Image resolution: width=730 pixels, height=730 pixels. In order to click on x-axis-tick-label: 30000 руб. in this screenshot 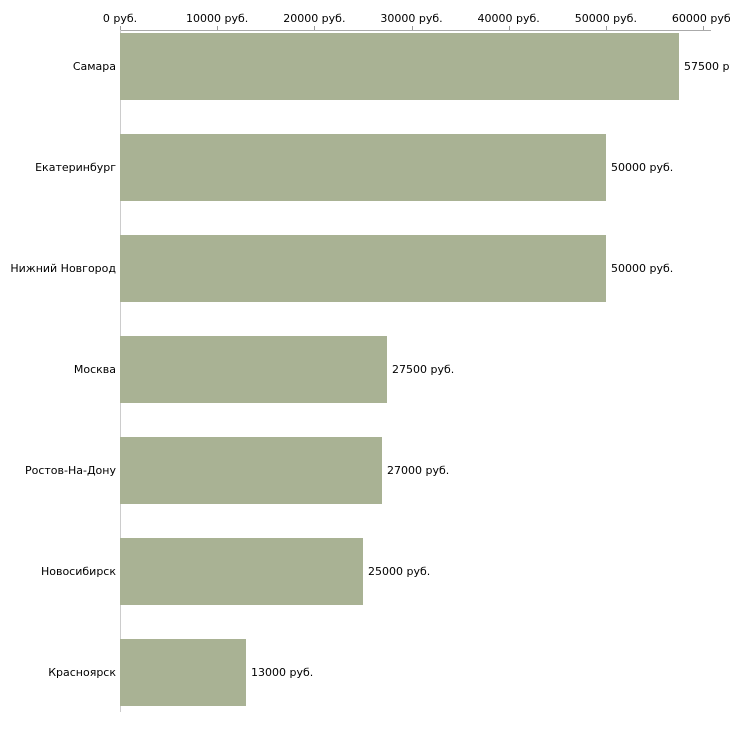, I will do `click(411, 18)`.